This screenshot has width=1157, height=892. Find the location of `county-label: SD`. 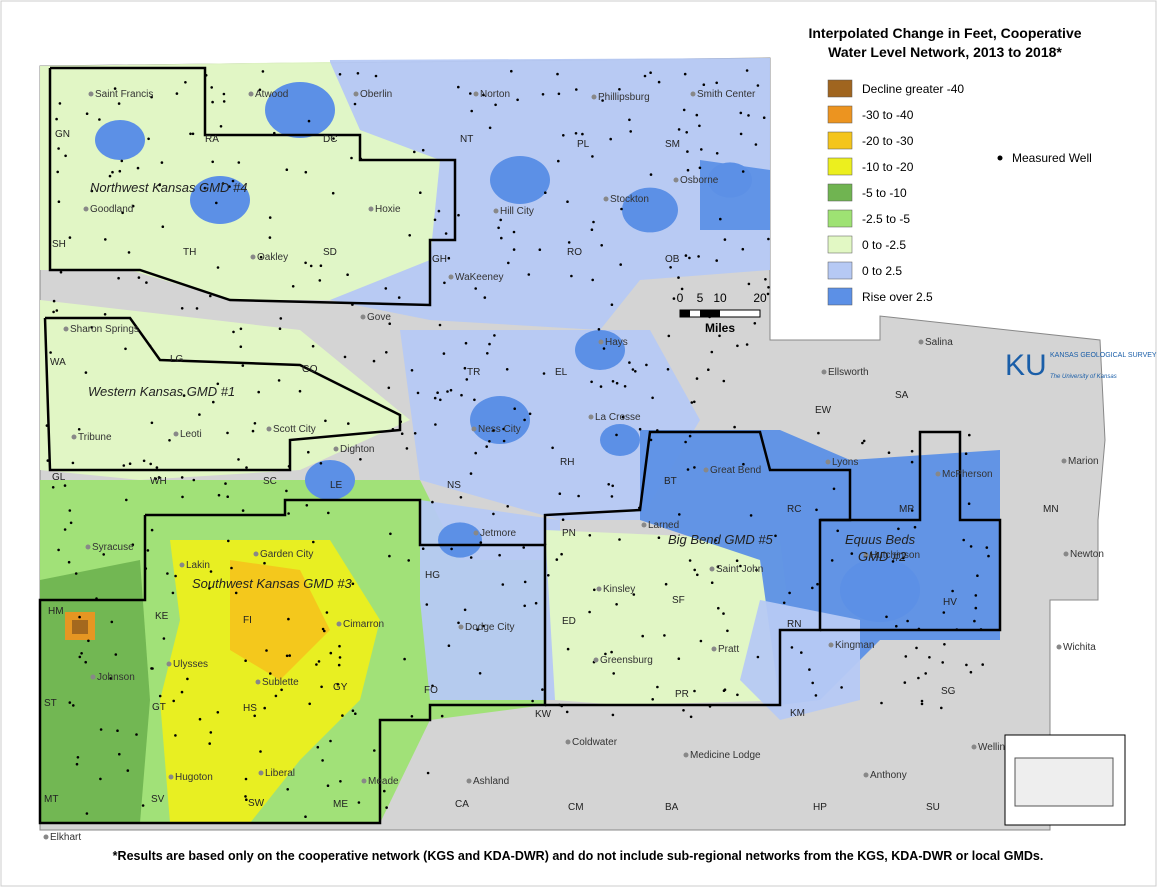

county-label: SD is located at coordinates (330, 252).